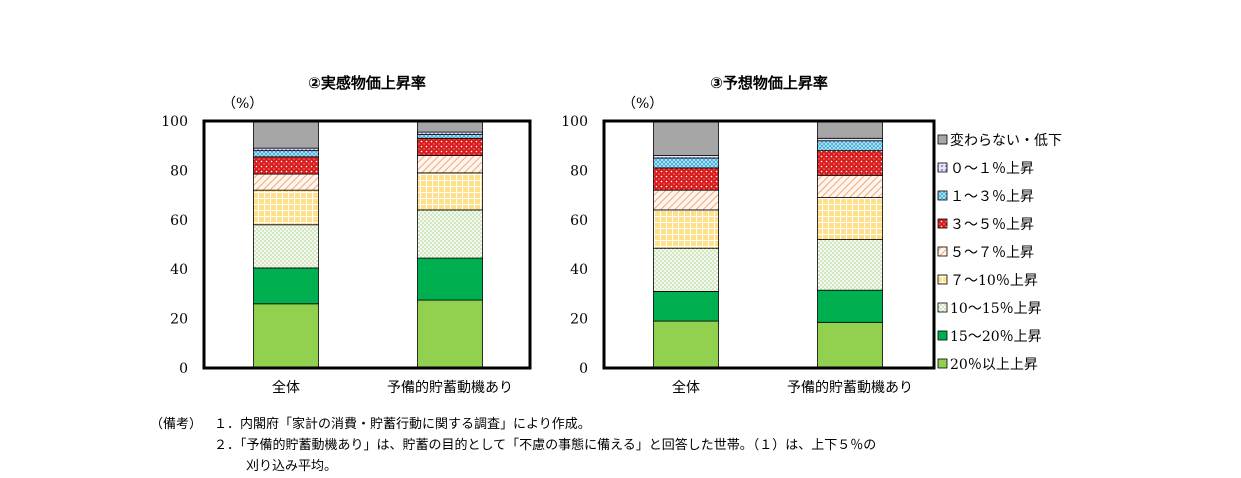  Describe the element at coordinates (994, 365) in the screenshot. I see `legend-label: 20％以上上昇` at that location.